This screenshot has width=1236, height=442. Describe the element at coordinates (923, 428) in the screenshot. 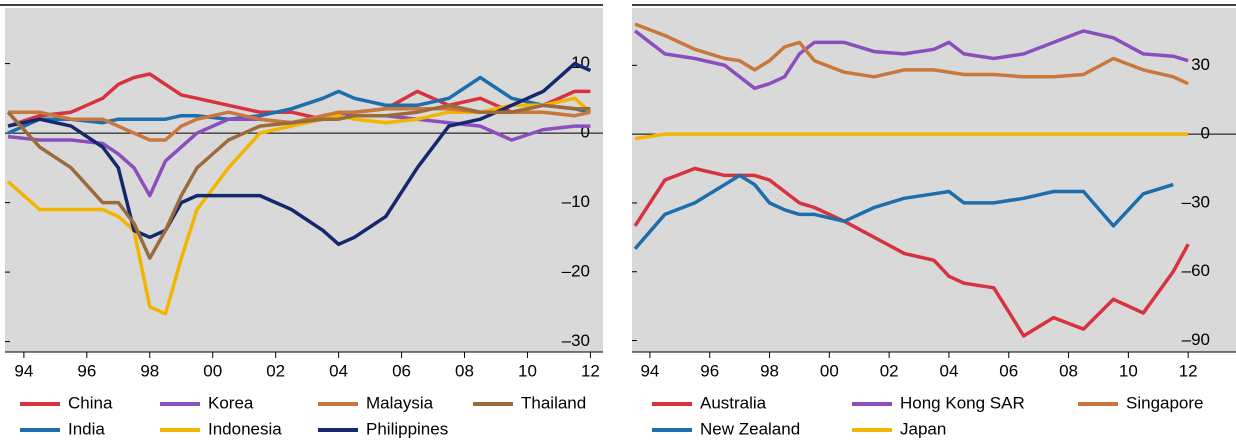

I see `legend-label: Japan` at that location.